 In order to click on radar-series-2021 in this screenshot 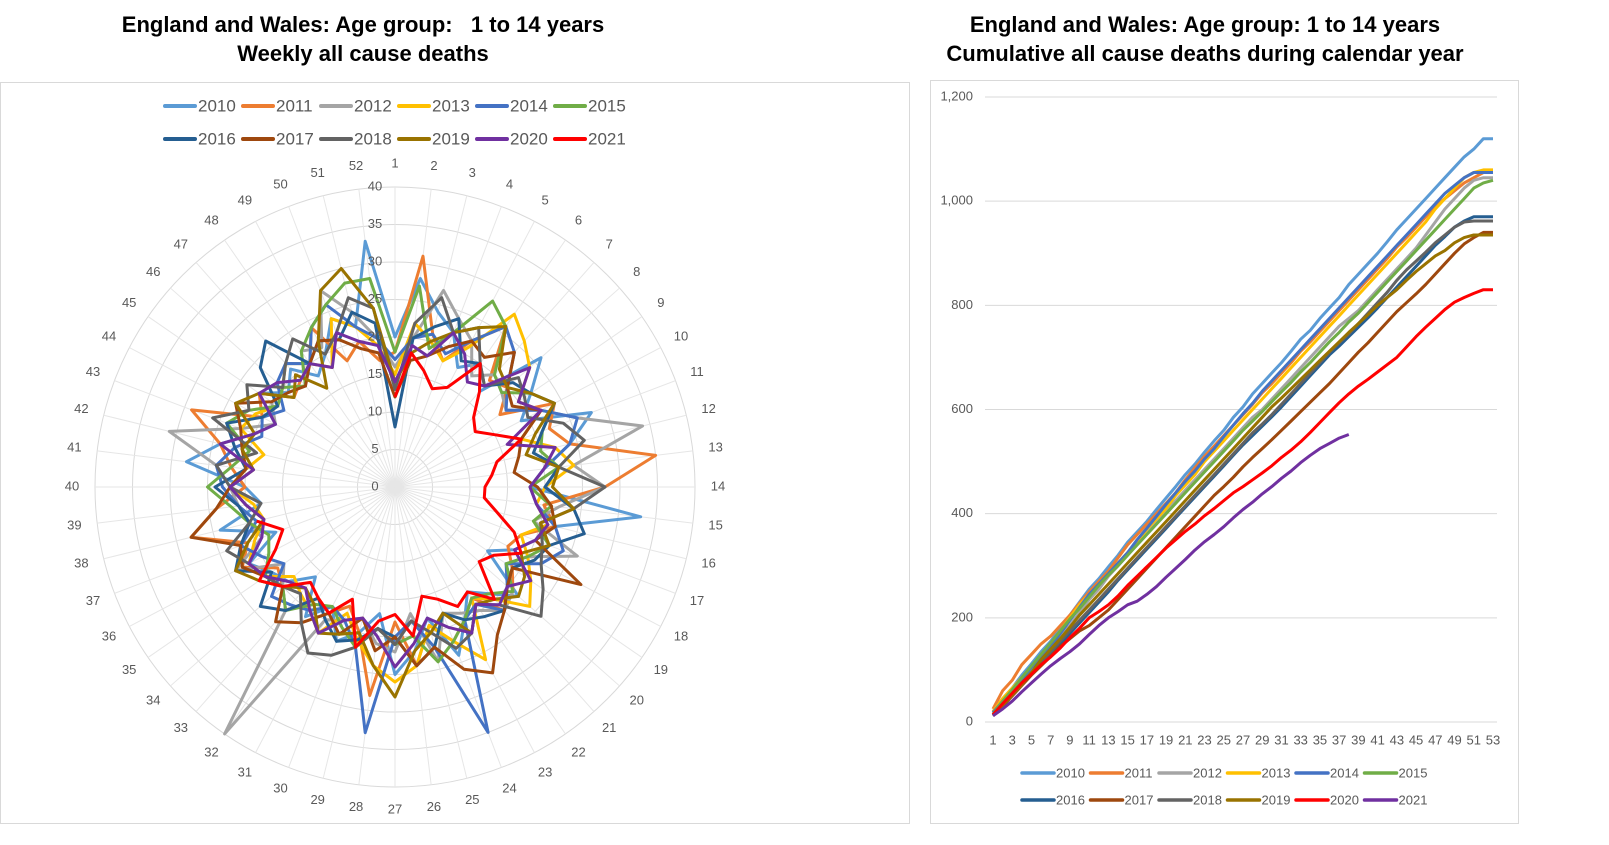, I will do `click(389, 500)`.